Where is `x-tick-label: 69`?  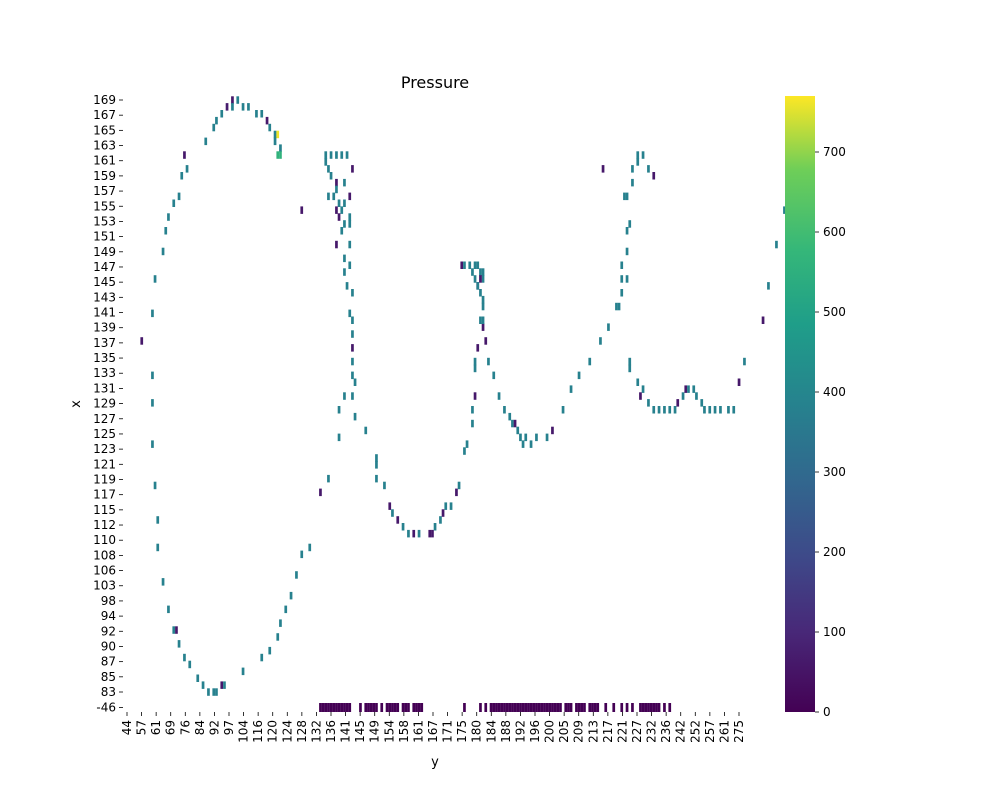
x-tick-label: 69 is located at coordinates (171, 727).